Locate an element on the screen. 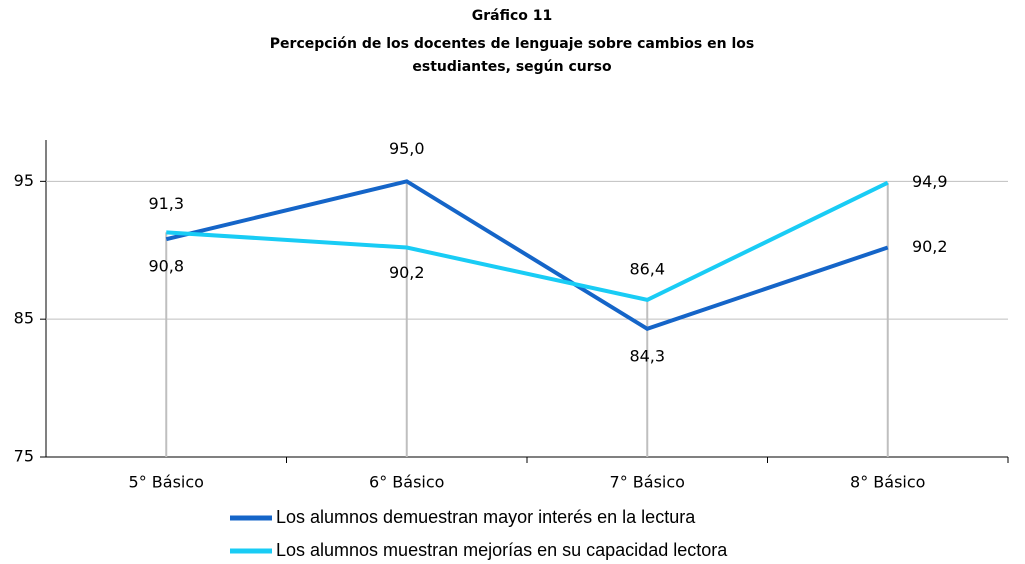 This screenshot has height=564, width=1025. data-label: 91,3 is located at coordinates (166, 203).